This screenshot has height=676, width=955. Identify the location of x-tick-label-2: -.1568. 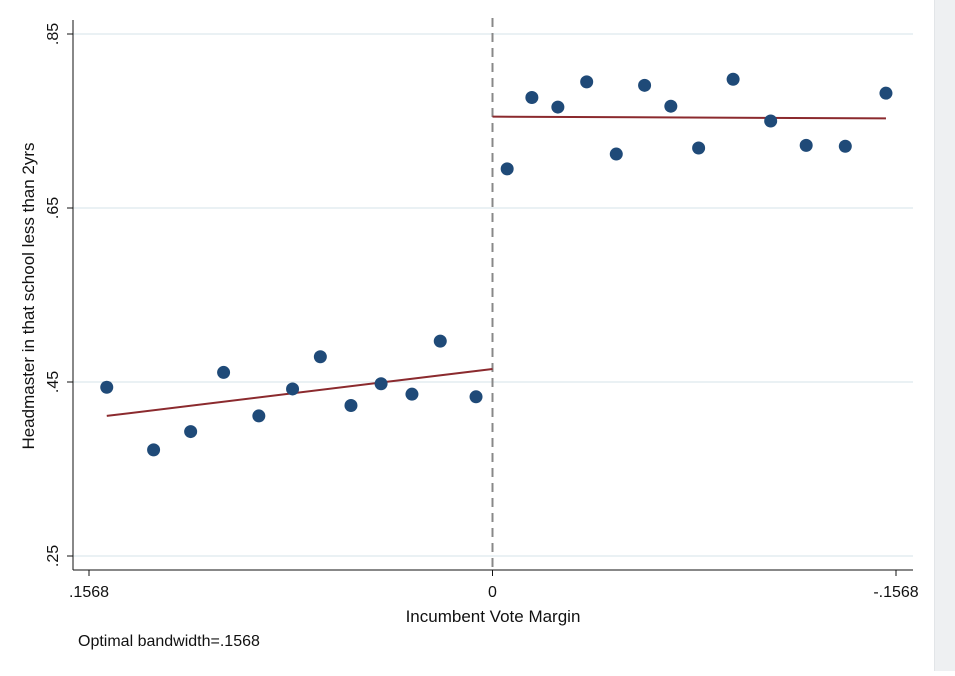
(895, 592).